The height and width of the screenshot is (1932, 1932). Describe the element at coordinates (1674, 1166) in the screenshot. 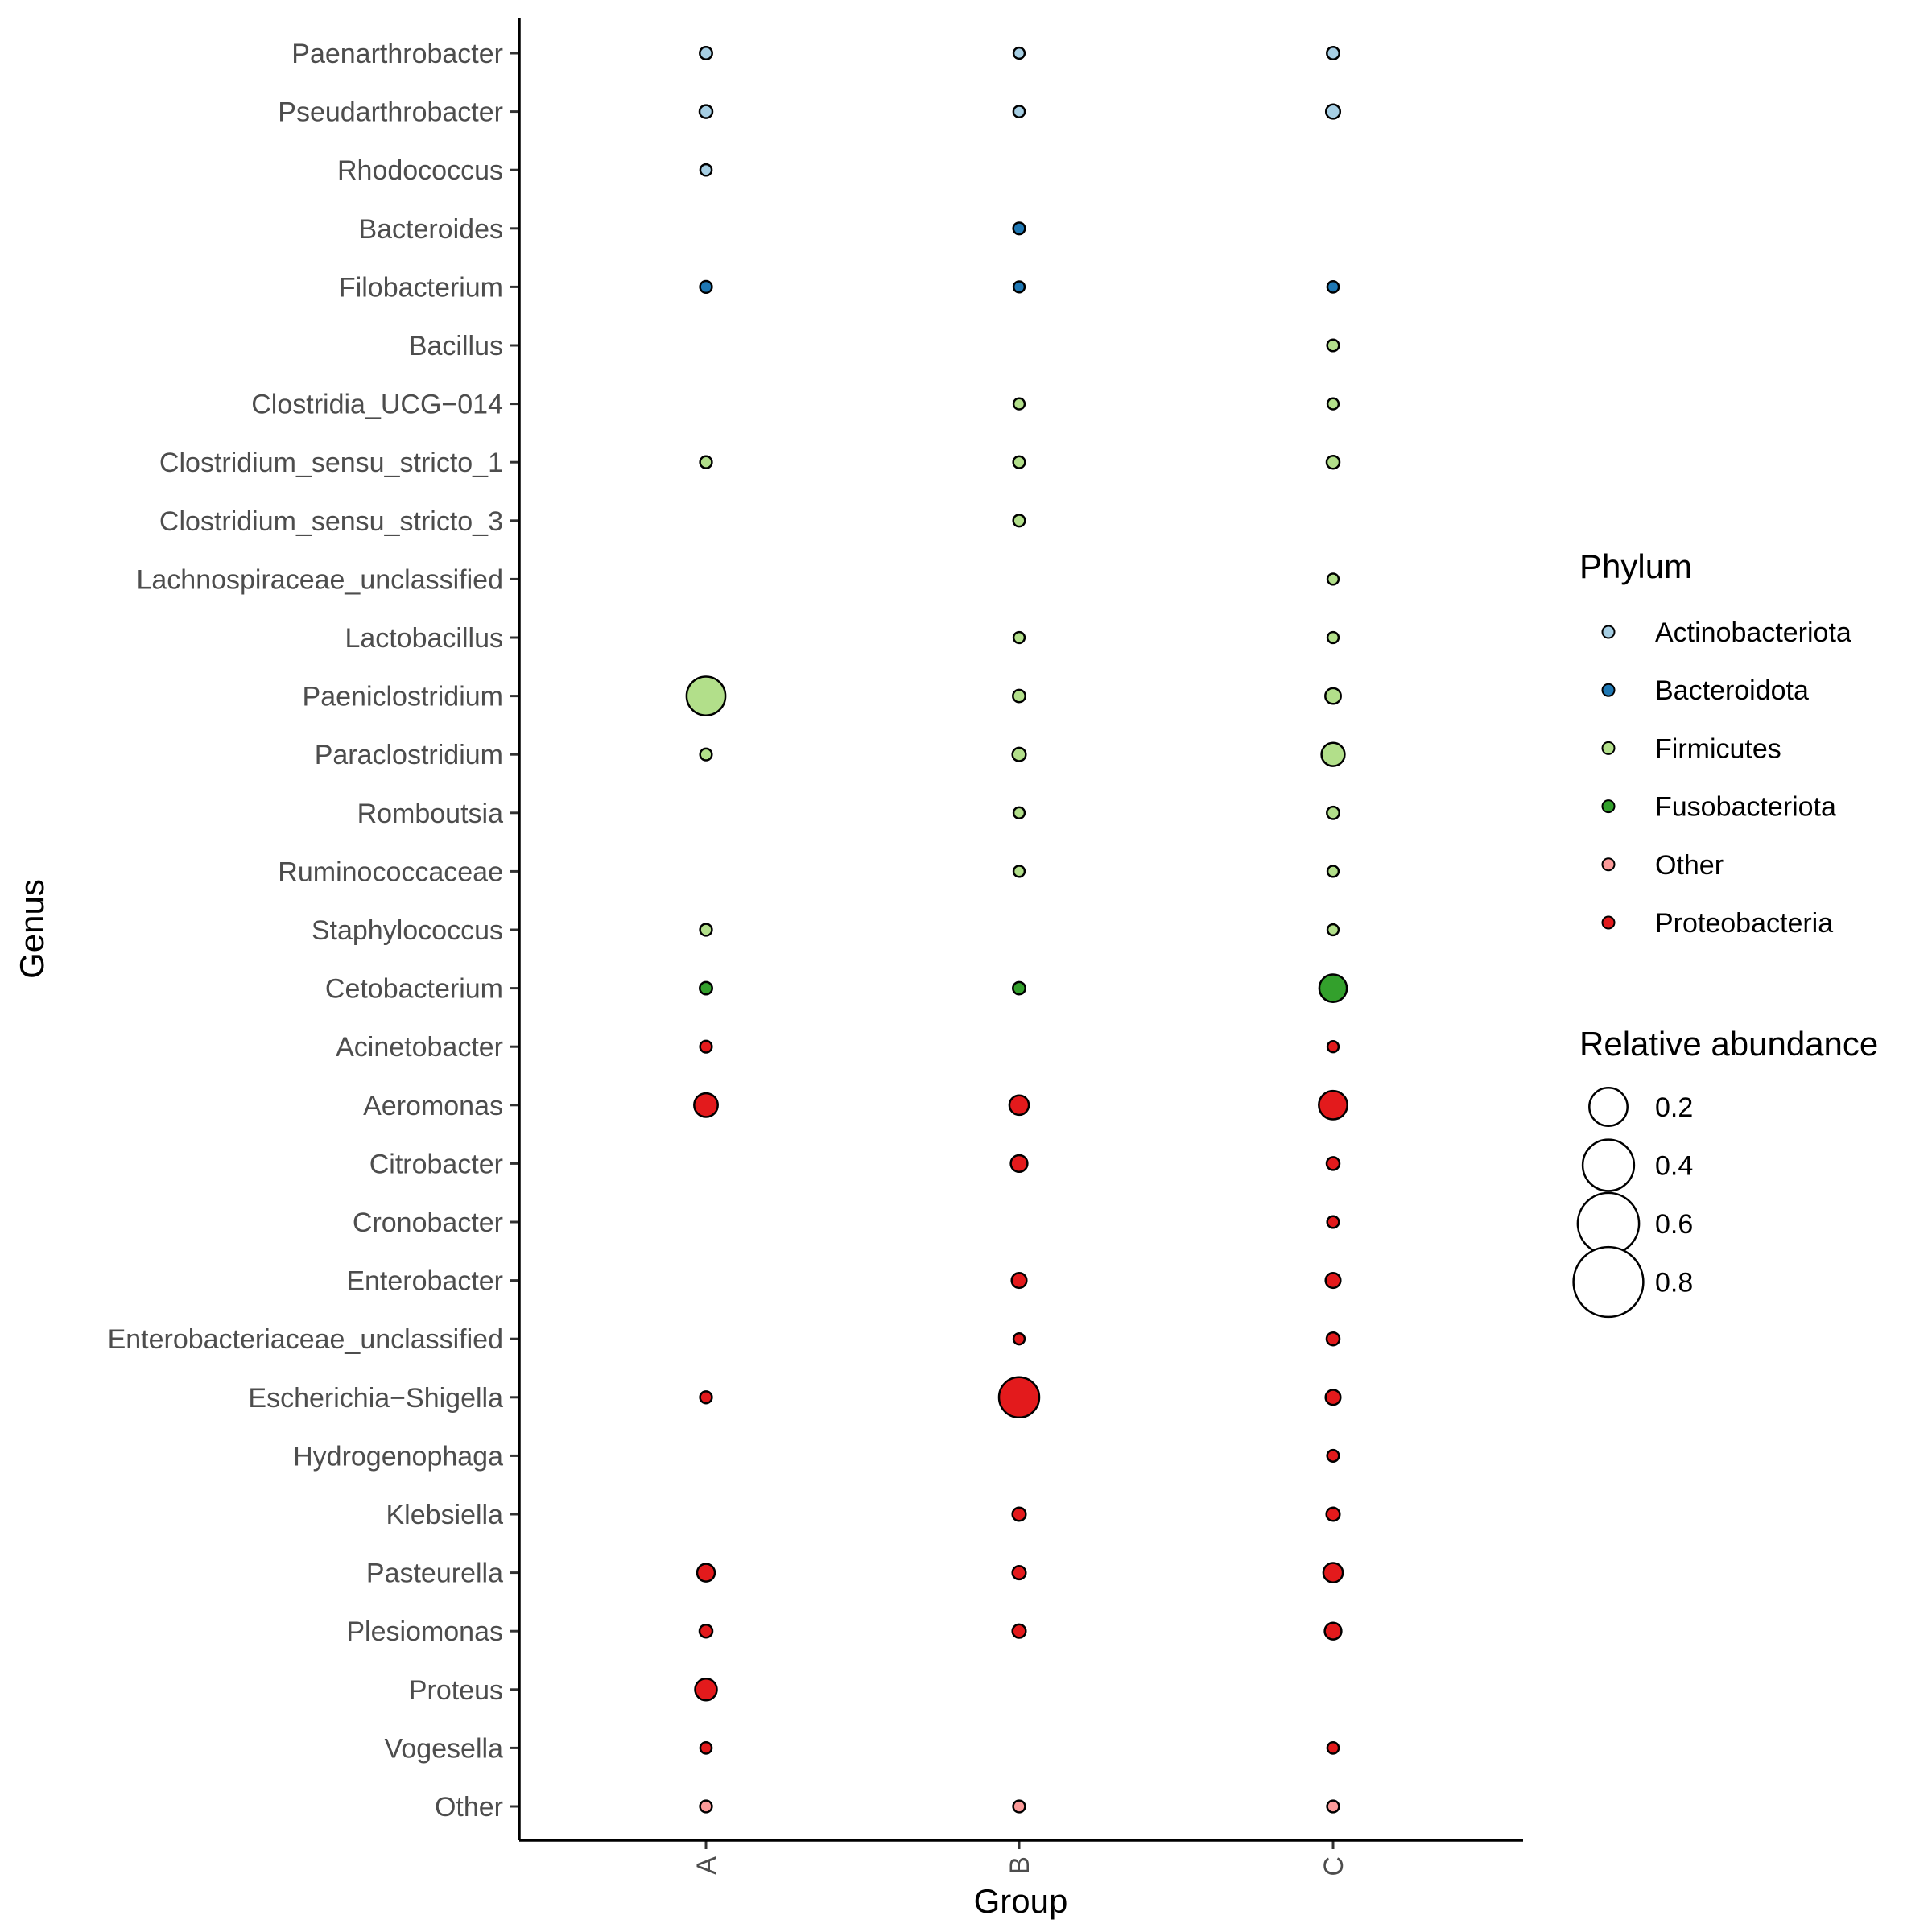

I see `size-legend-label: 0.4` at that location.